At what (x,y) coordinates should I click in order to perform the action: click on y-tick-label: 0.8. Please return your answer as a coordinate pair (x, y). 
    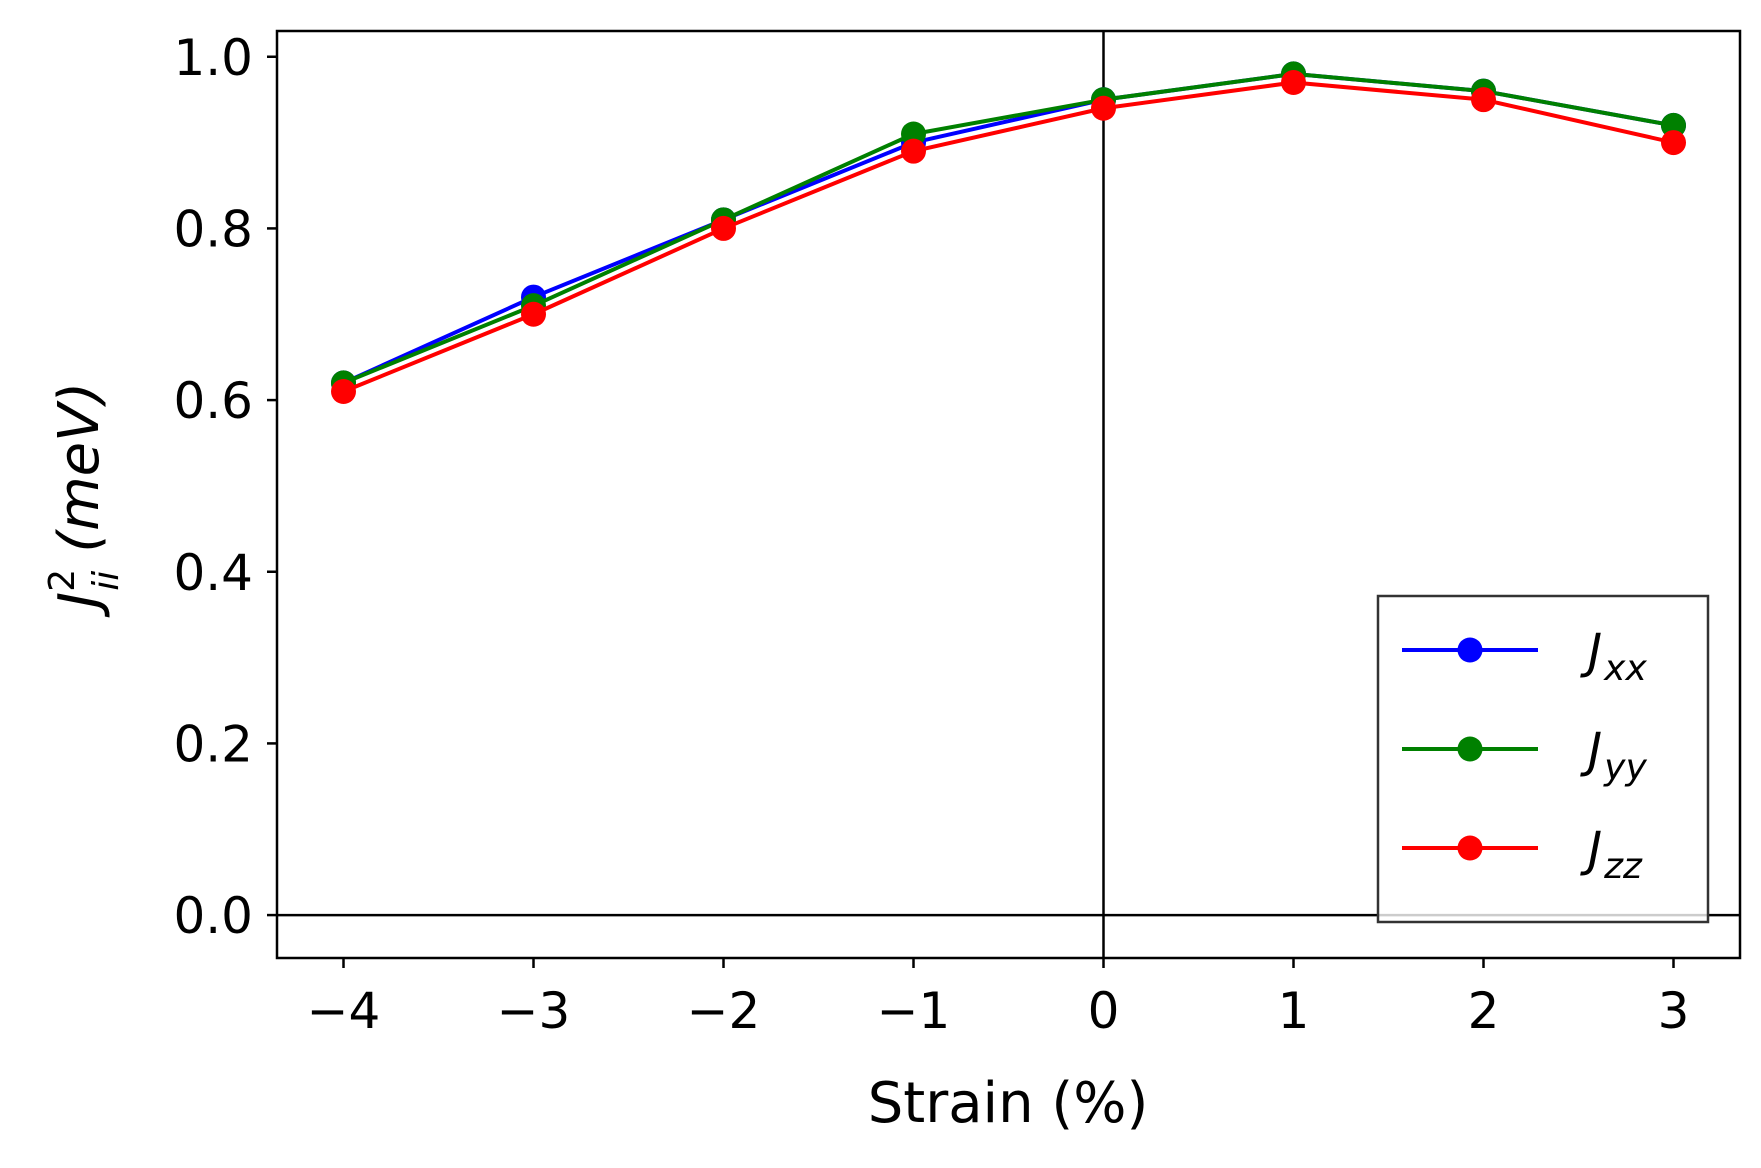
    Looking at the image, I should click on (213, 229).